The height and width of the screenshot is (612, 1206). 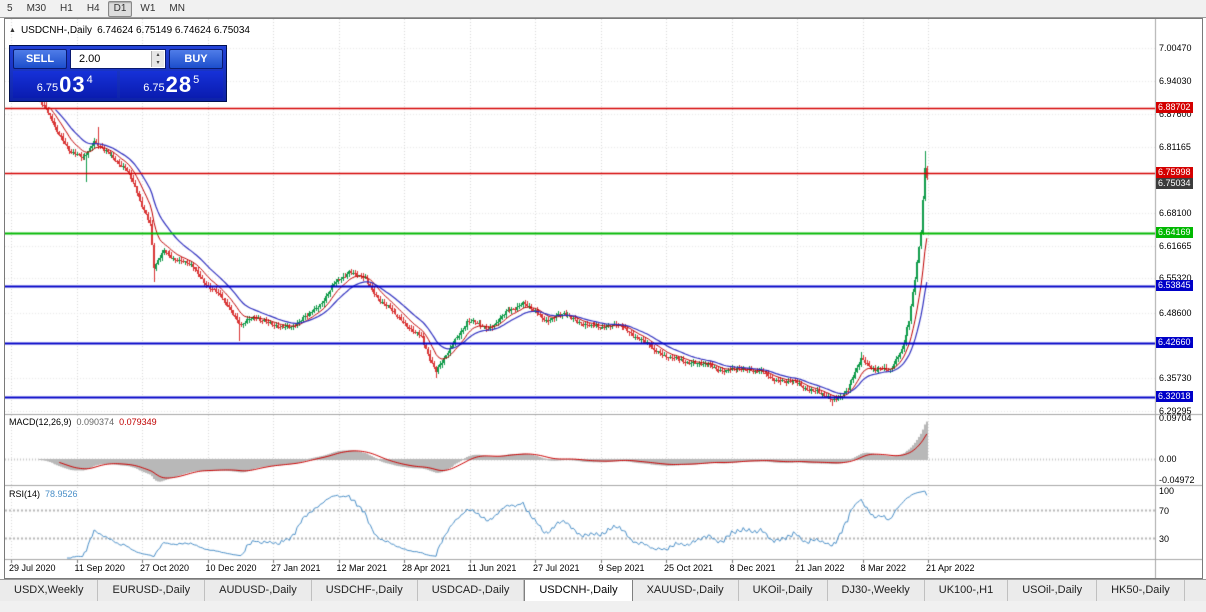 What do you see at coordinates (471, 590) in the screenshot?
I see `chart-tab-usdcad-daily: USDCAD-,Daily` at bounding box center [471, 590].